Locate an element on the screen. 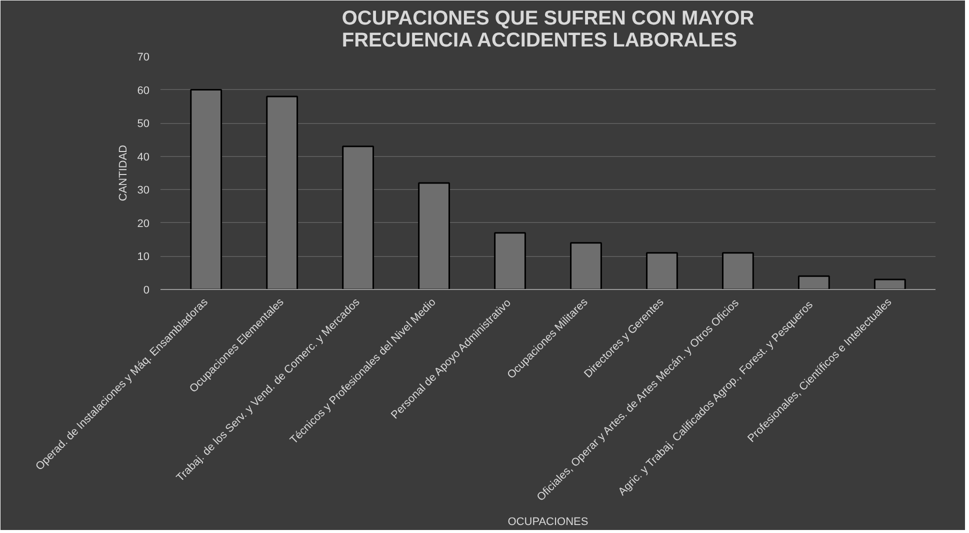 This screenshot has width=969, height=533. y-tick-label: 10 is located at coordinates (143, 257).